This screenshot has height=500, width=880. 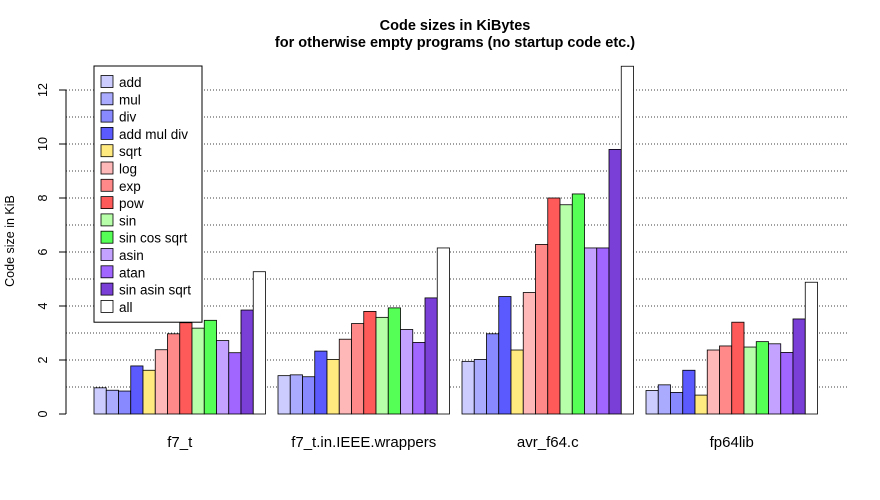 I want to click on y-axis: 0 2 4 6 8 10 12, so click(x=51, y=250).